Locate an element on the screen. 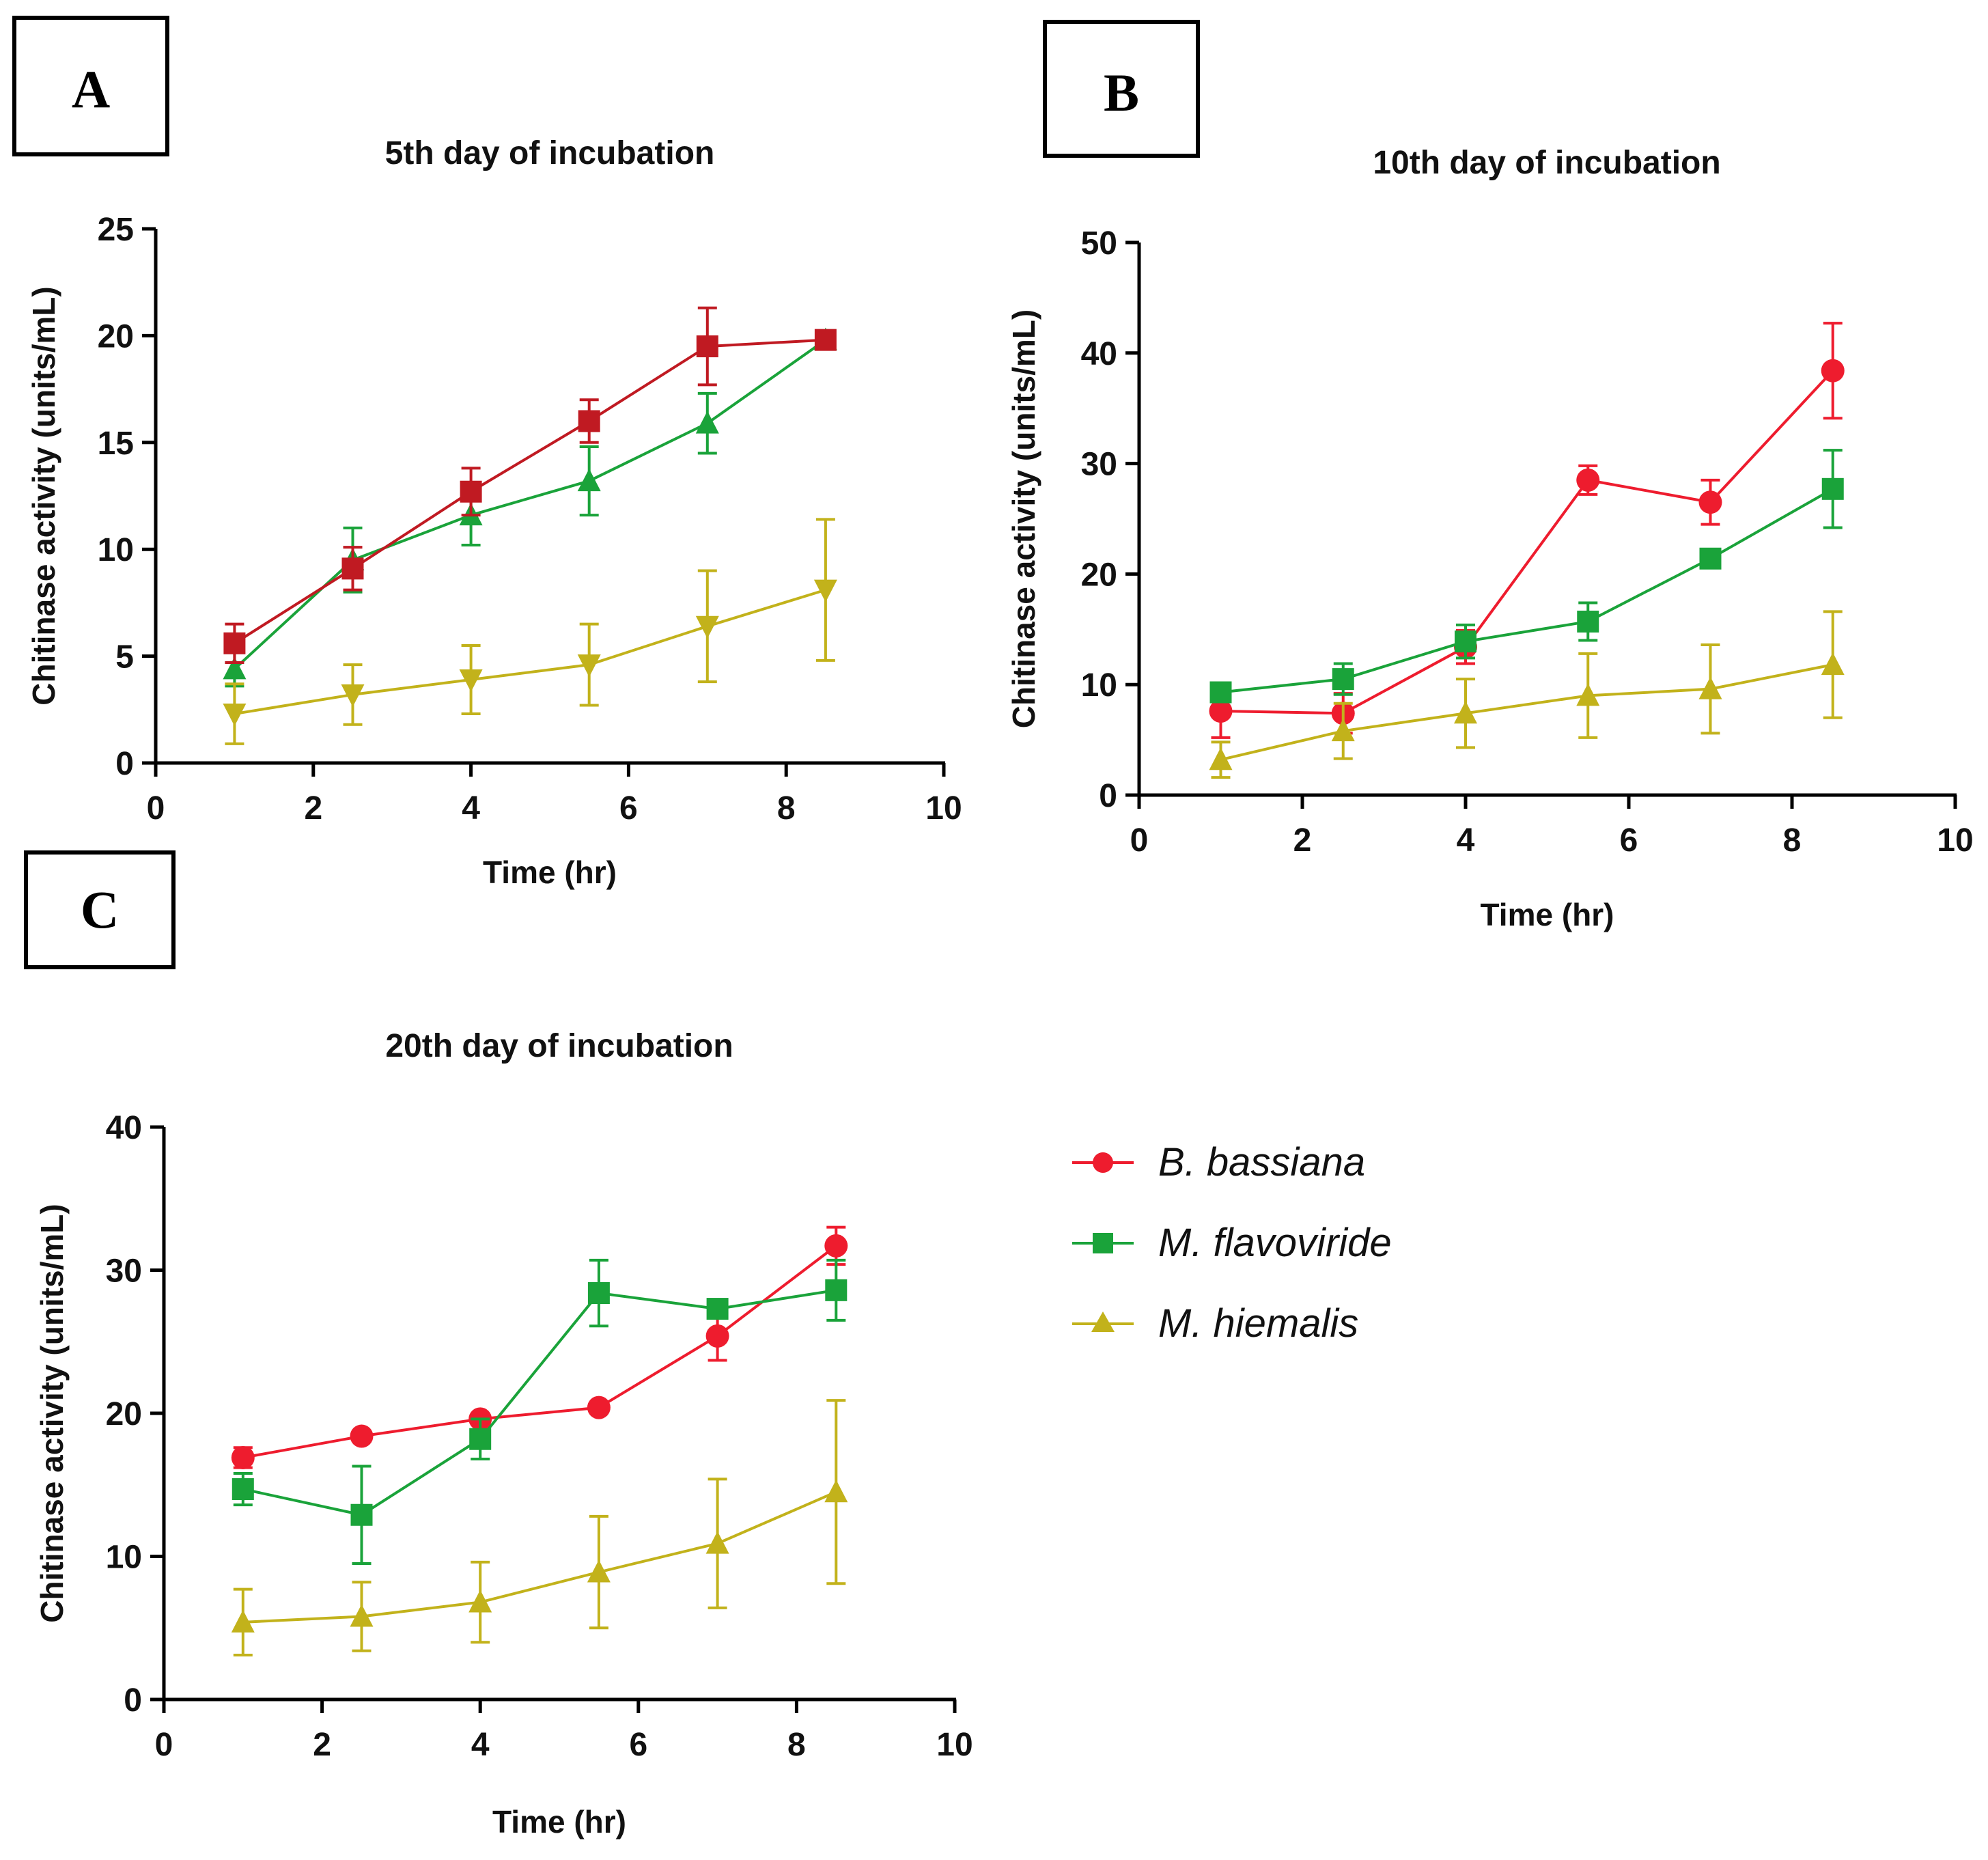  legend: B. bassiana M. flavoviride M. hiemalis is located at coordinates (1232, 1243).